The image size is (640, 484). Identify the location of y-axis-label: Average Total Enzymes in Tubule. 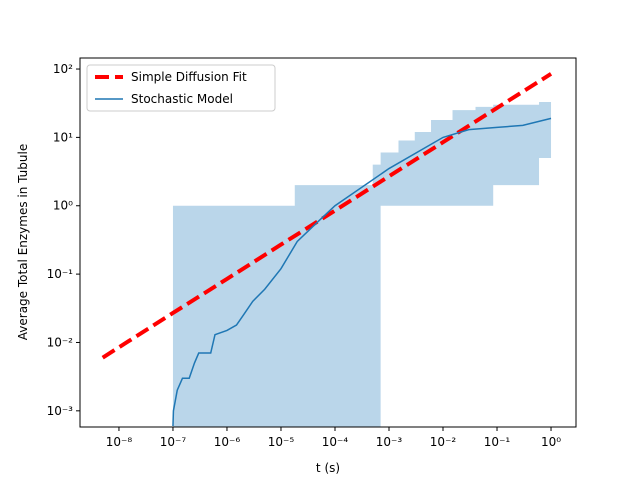
(23, 242).